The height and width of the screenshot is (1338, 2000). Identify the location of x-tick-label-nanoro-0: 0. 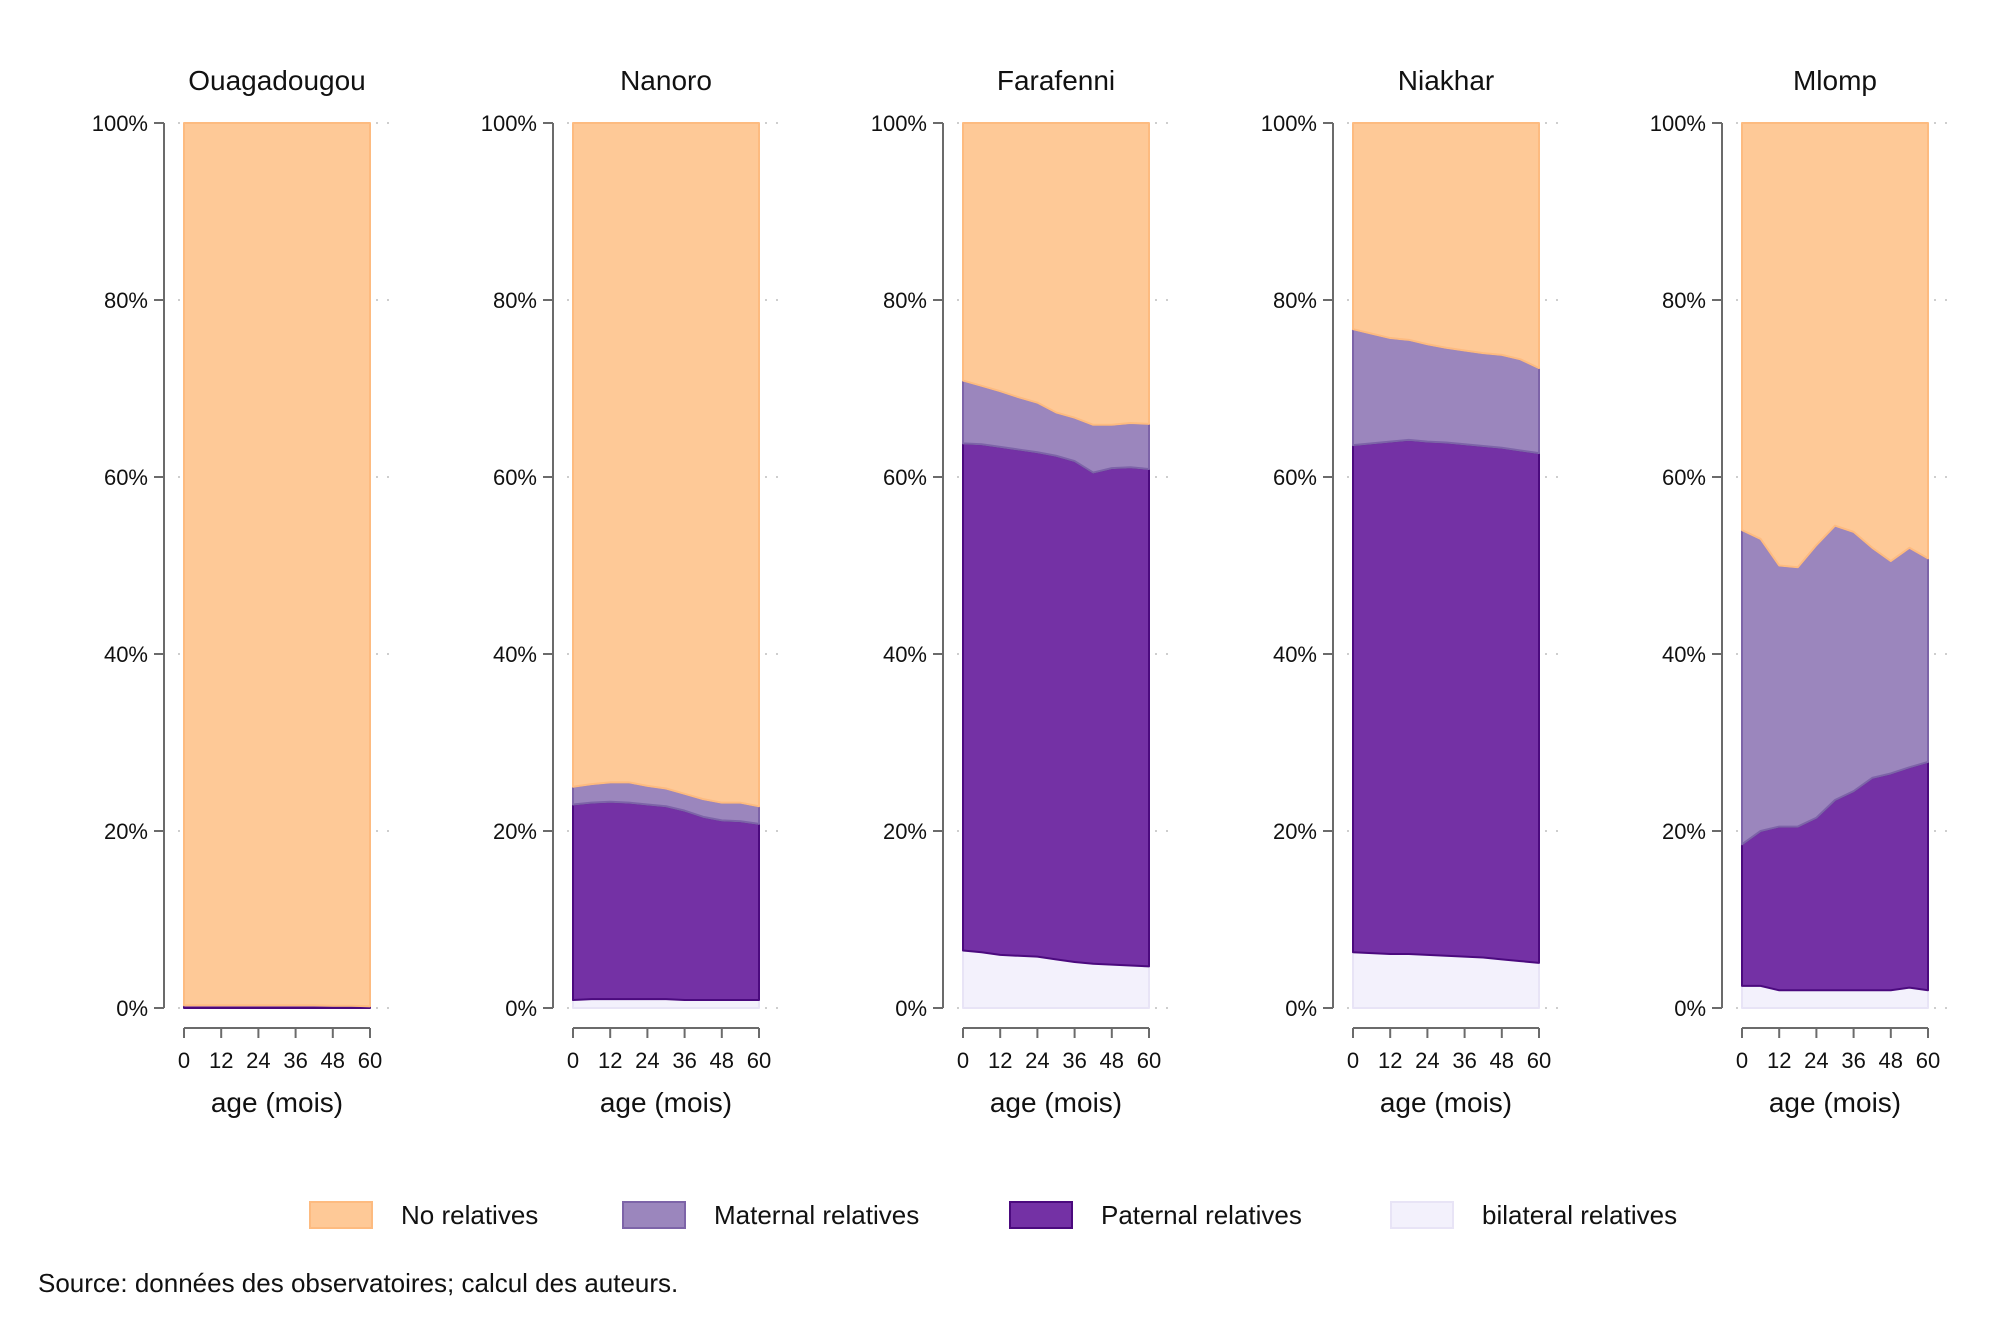
(573, 1060).